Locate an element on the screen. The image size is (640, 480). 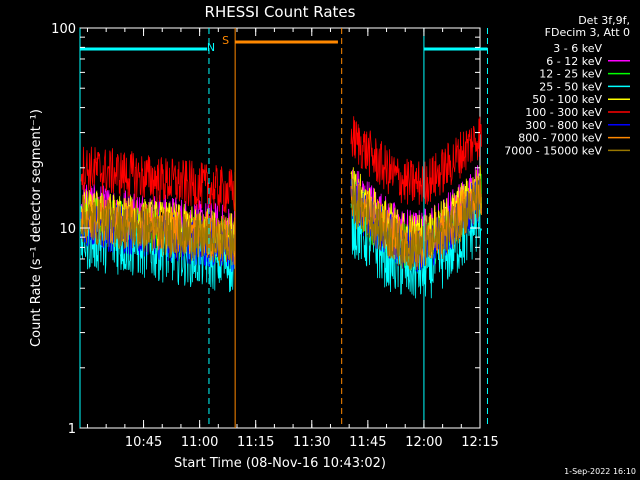
legend-label: 50 - 100 keV is located at coordinates (567, 99).